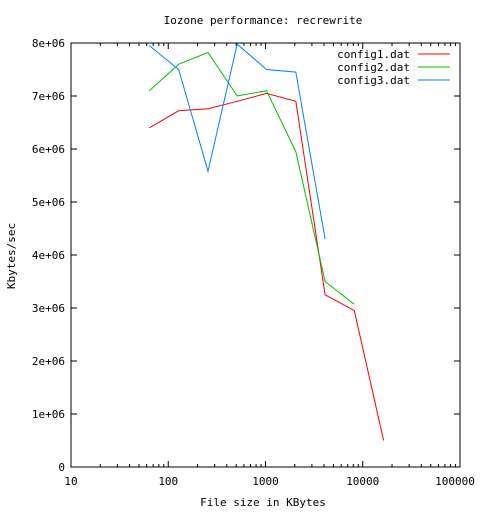  What do you see at coordinates (362, 481) in the screenshot?
I see `x-tick-label: 10000` at bounding box center [362, 481].